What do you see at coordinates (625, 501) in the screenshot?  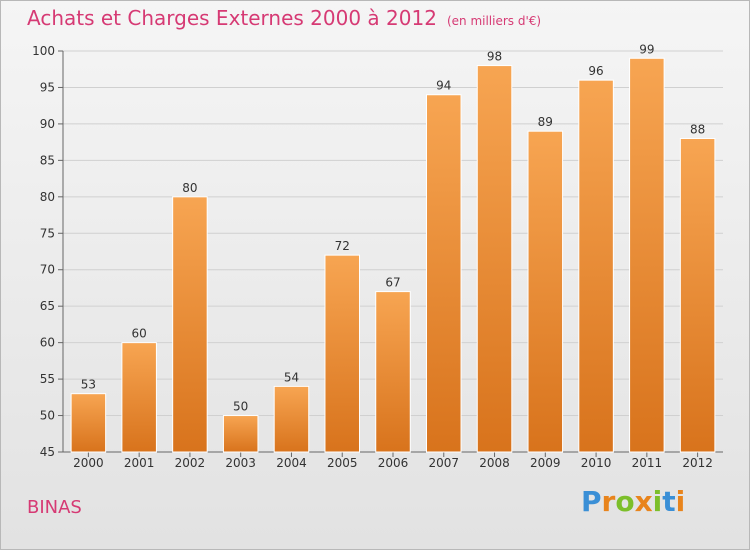 I see `logo-letter: o` at bounding box center [625, 501].